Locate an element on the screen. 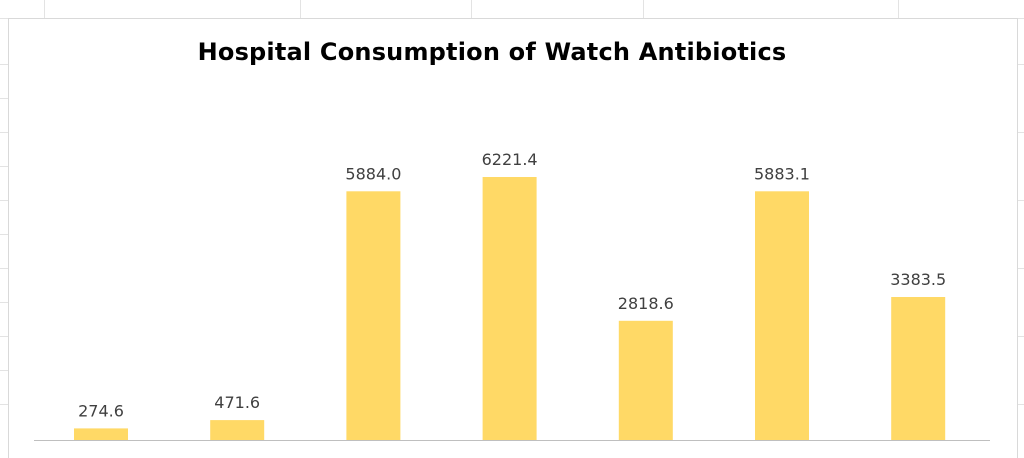  data-label-6: 5883.1 is located at coordinates (782, 173).